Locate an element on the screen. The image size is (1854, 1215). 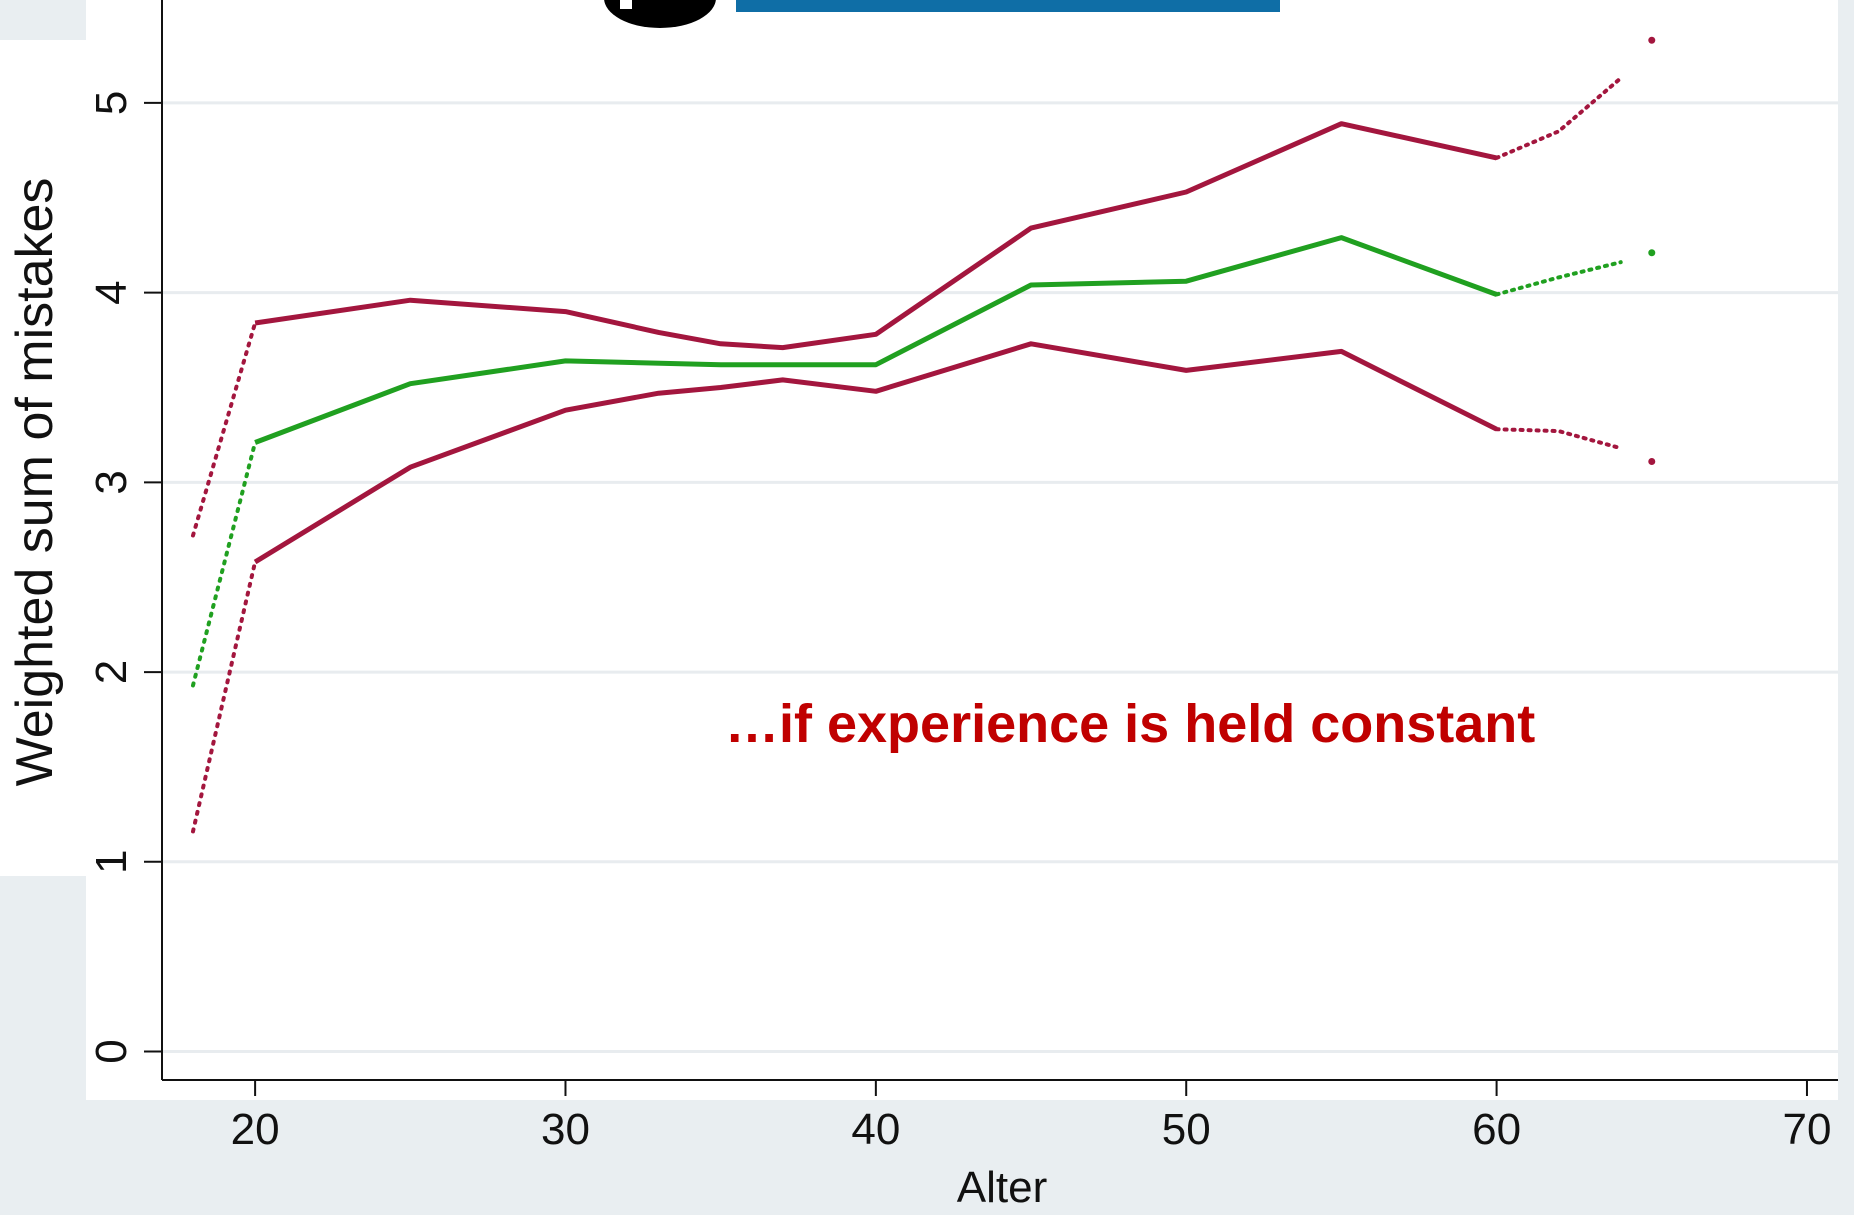
series-lower-ci-line is located at coordinates (875, 453).